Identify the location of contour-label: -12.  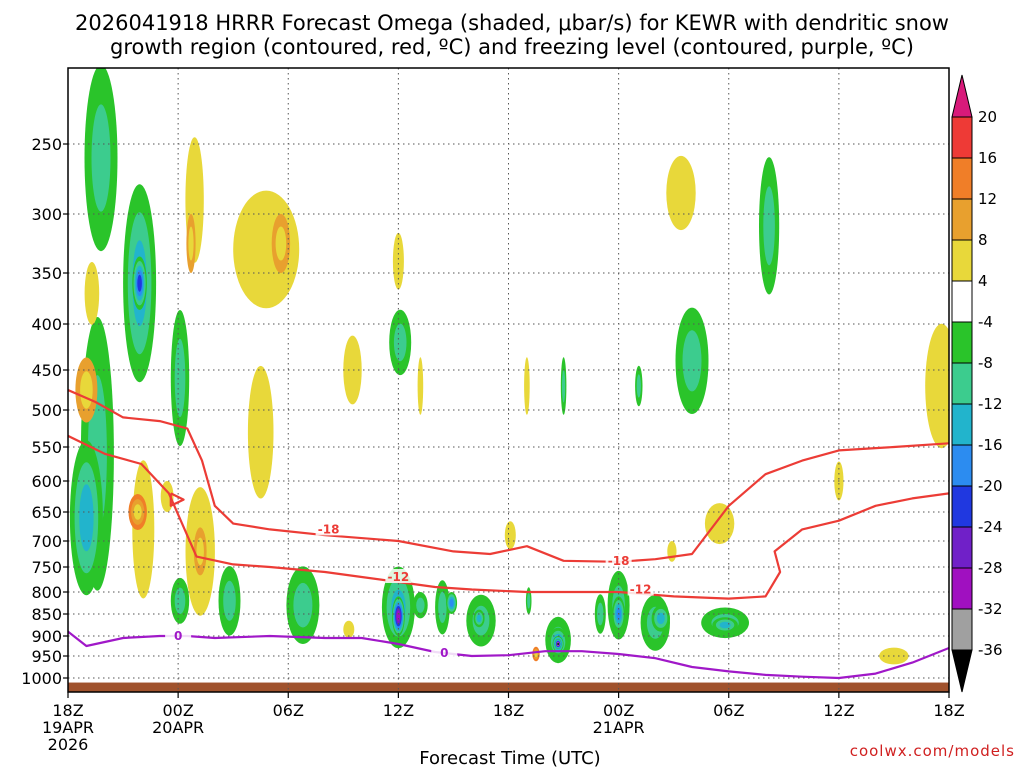
(641, 590).